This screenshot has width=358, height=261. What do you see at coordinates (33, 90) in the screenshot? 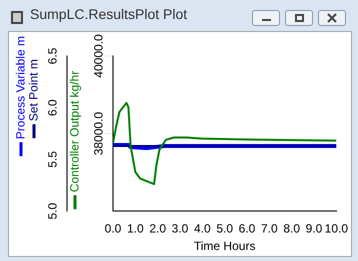
I see `text: Set Point m` at bounding box center [33, 90].